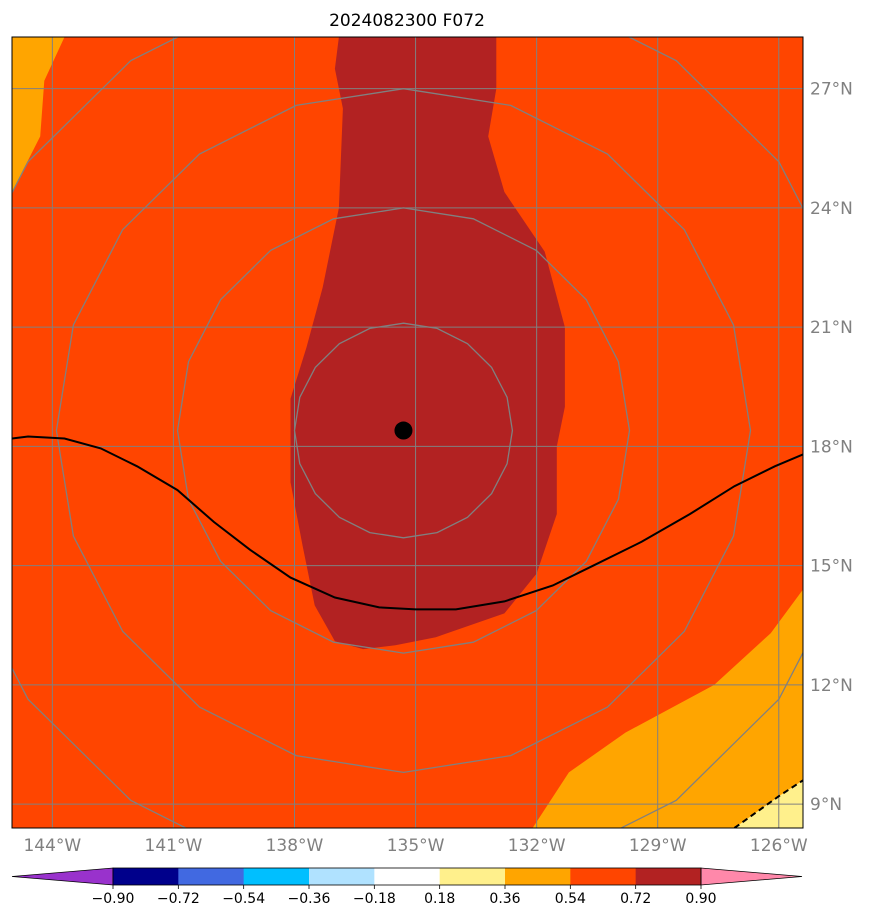 The height and width of the screenshot is (924, 873). I want to click on longitude-labels: 144°W 141°W 138°W 135°W 132°W 129°W 126°W, so click(415, 846).